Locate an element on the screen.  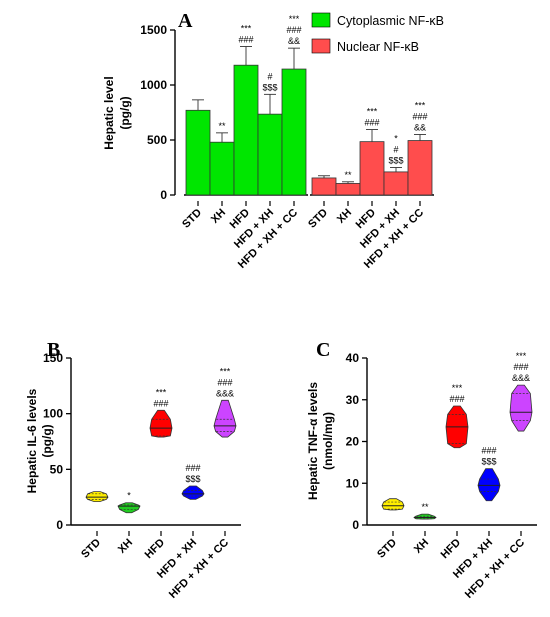
panel-c-category-label: STD is located at coordinates (387, 549).